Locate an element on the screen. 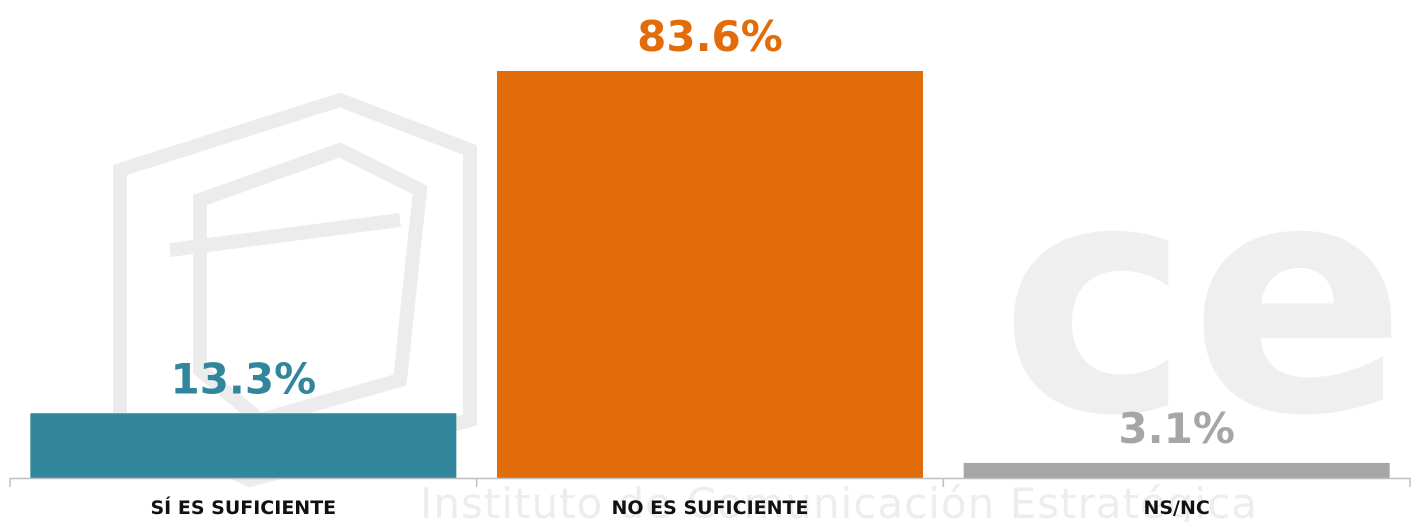 The image size is (1414, 522). watermark-tagline: Instituto de Comunicación Estratégica is located at coordinates (839, 500).